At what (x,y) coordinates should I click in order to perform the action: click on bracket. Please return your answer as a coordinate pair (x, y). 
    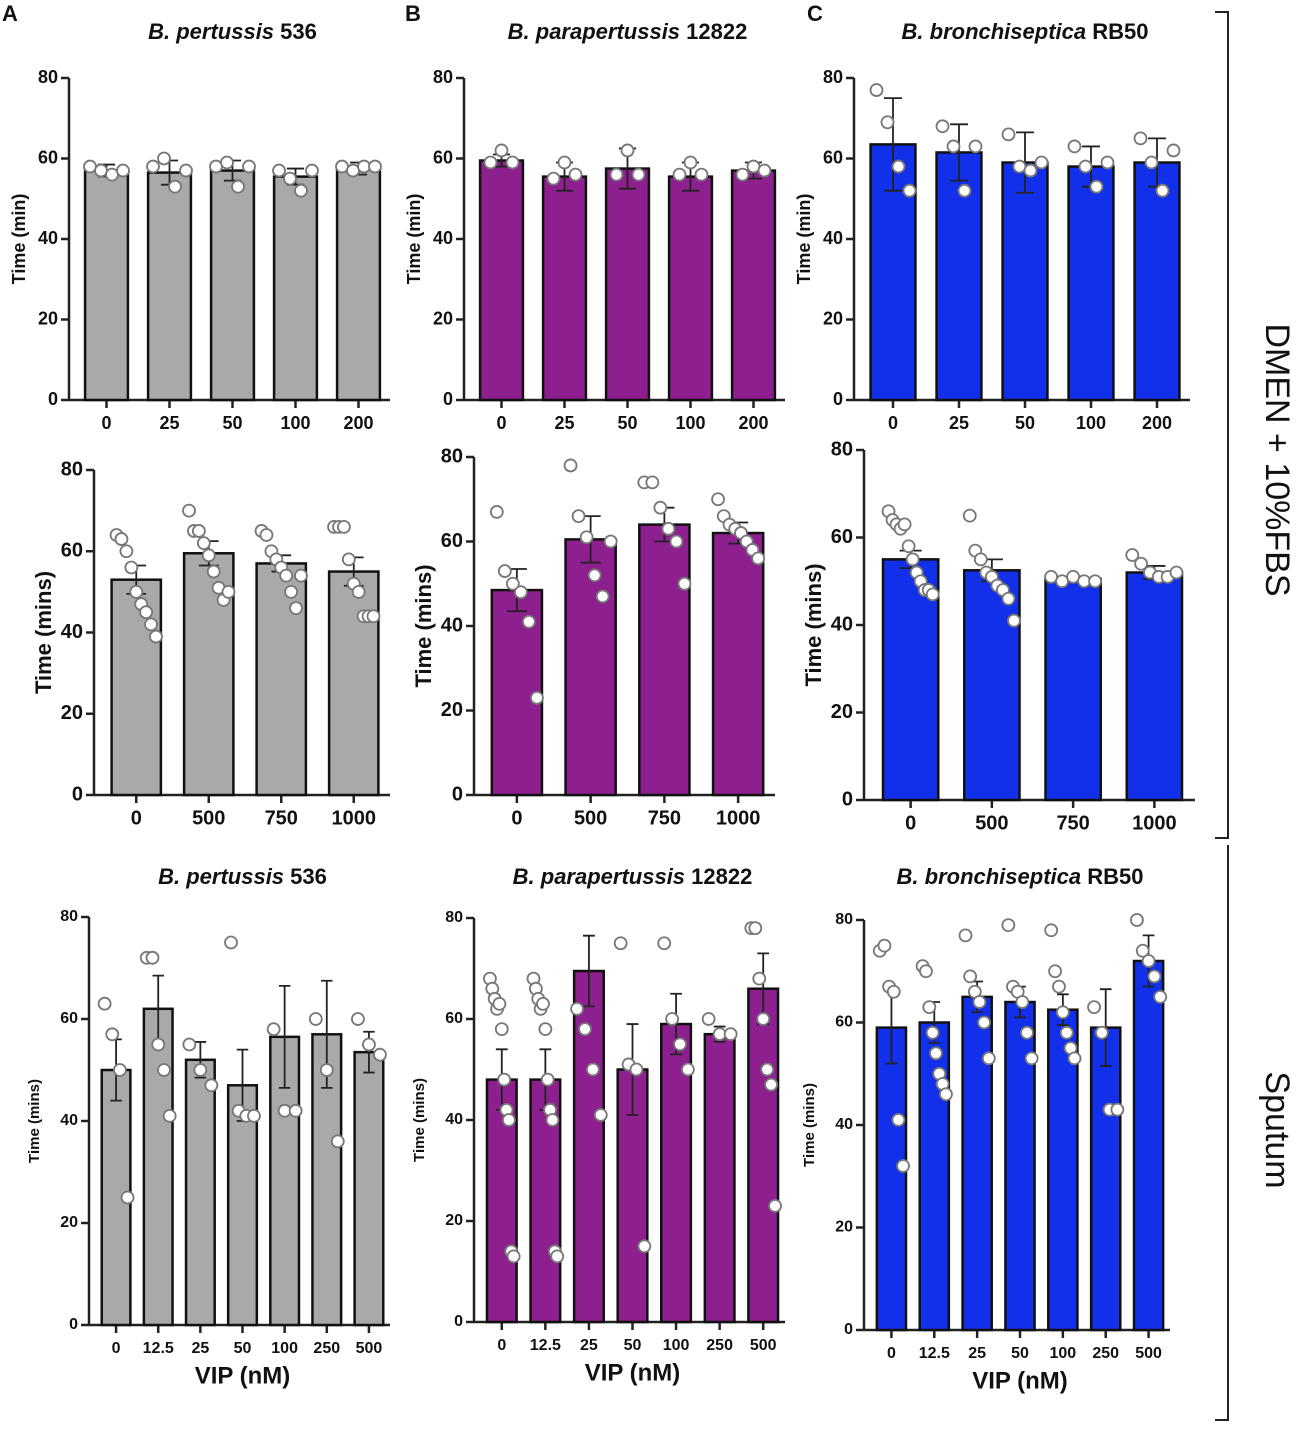
    Looking at the image, I should click on (1222, 716).